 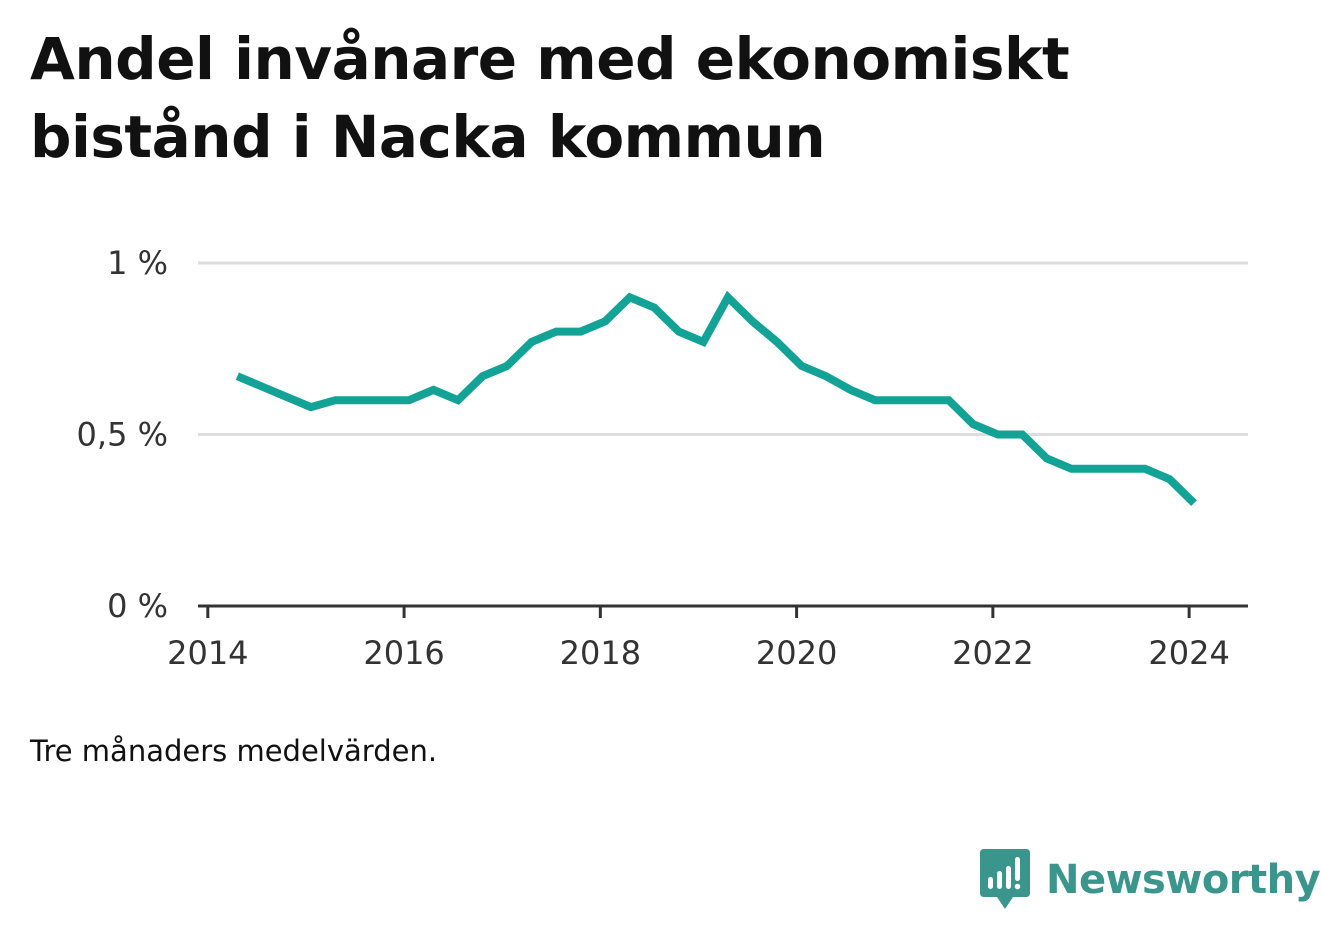 I want to click on x-tick-label: 2018, so click(x=600, y=653).